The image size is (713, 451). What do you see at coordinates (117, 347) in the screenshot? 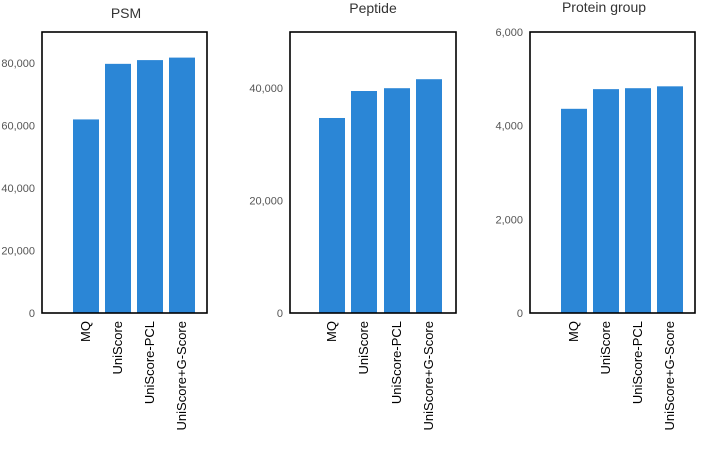
I see `psm-category-label-uniscore: UniScore` at bounding box center [117, 347].